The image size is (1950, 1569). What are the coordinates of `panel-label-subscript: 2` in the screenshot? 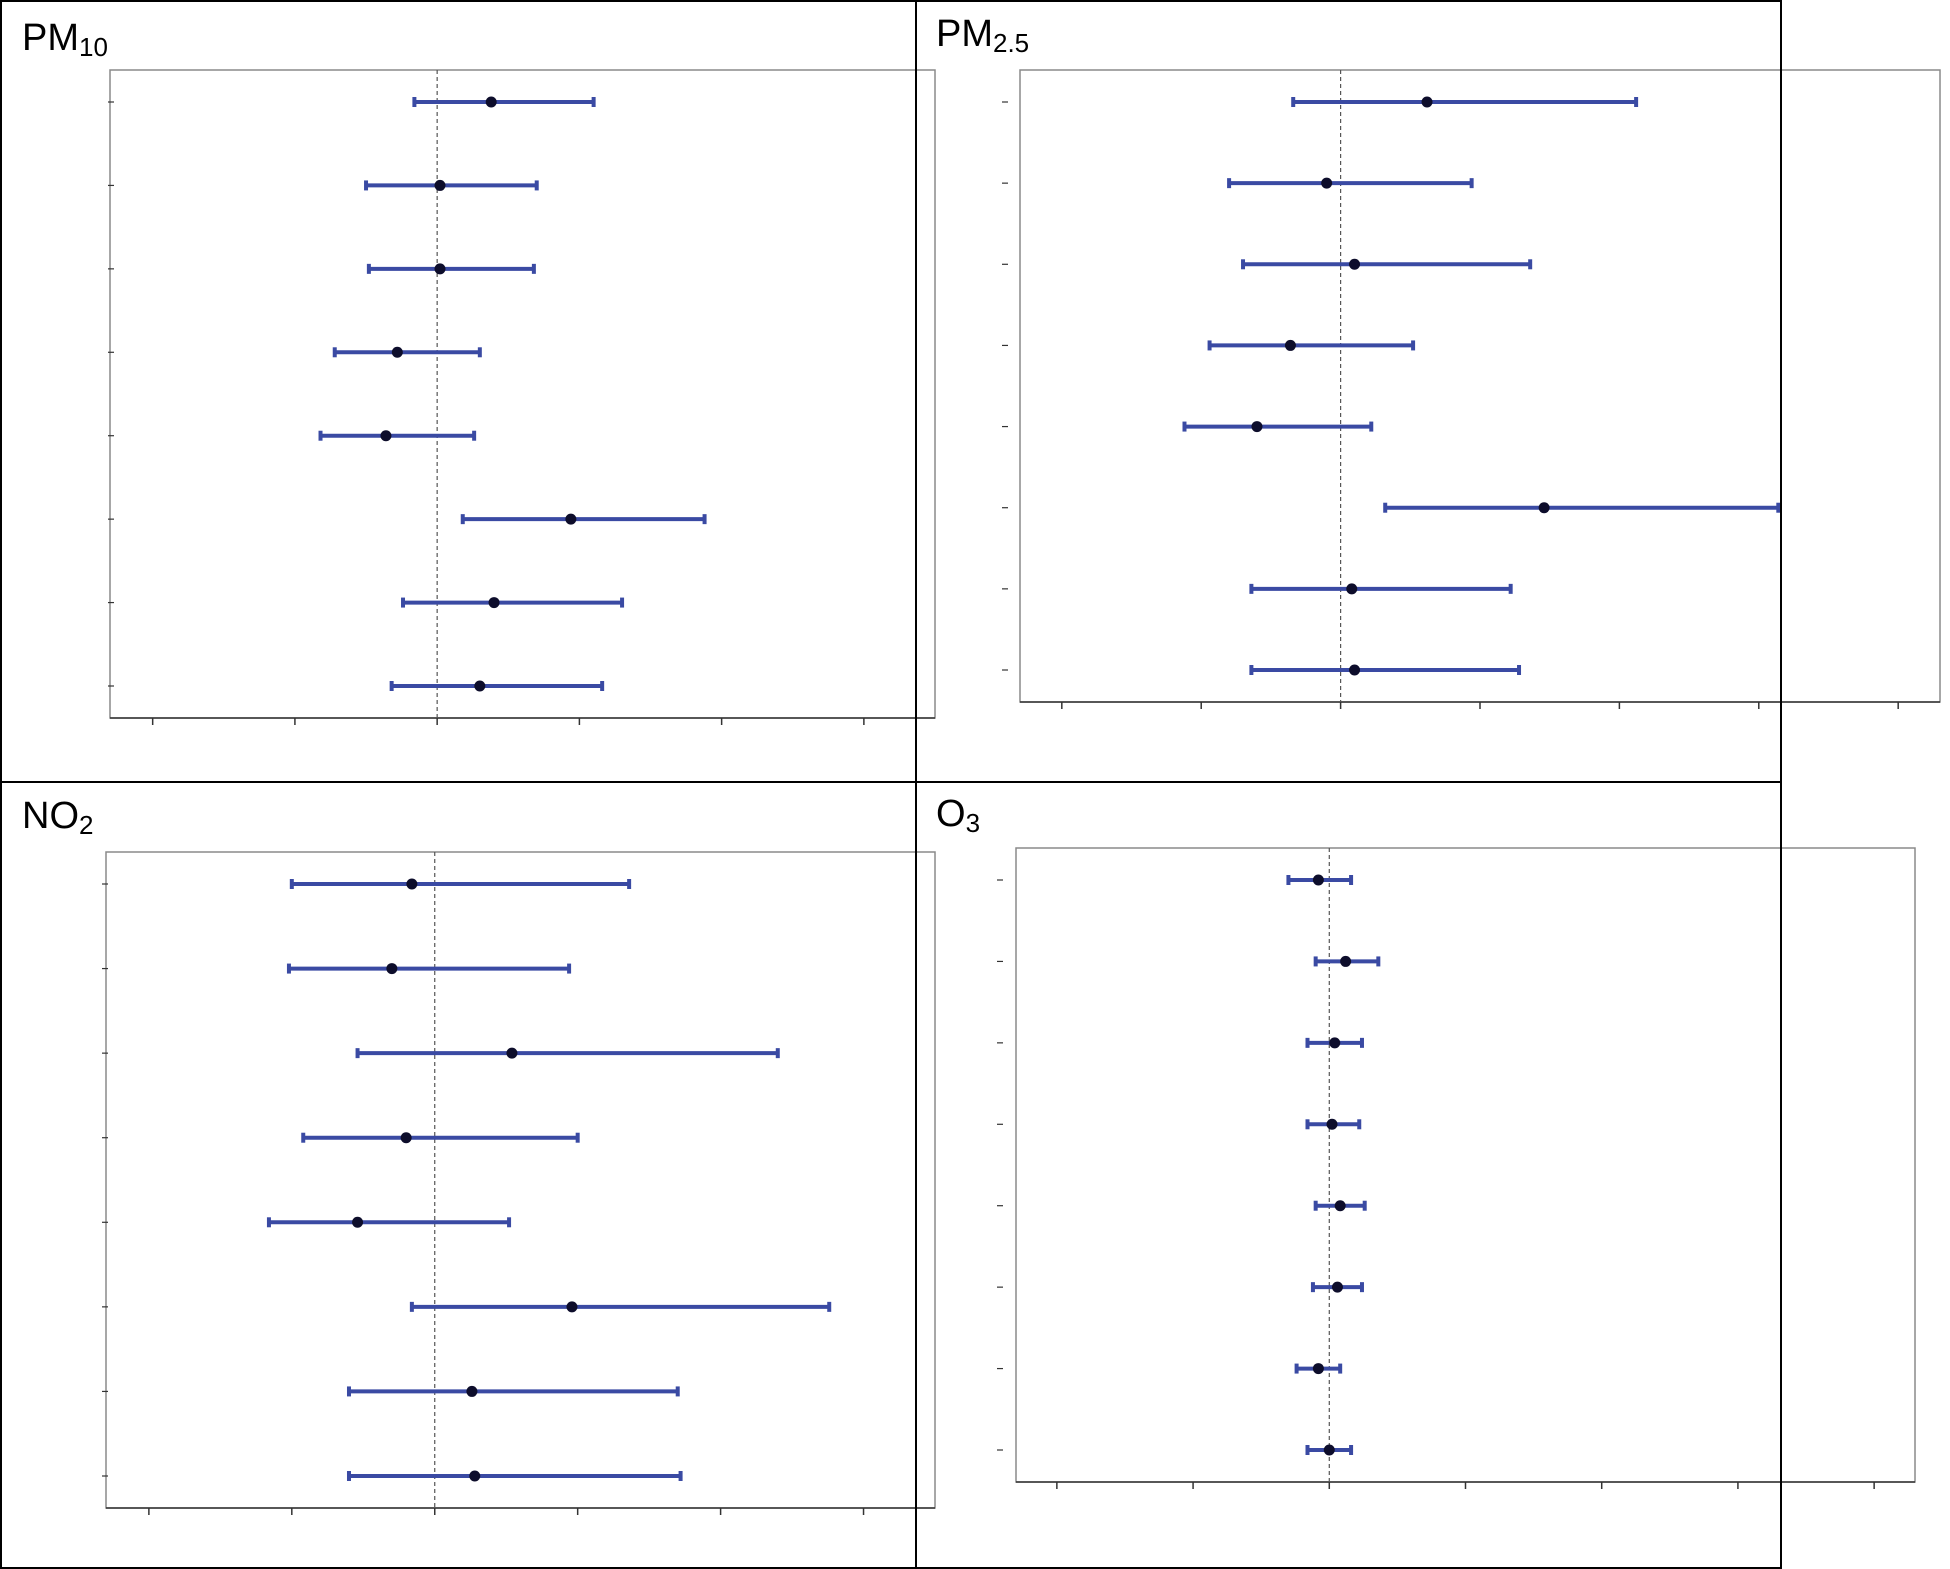 It's located at (86, 825).